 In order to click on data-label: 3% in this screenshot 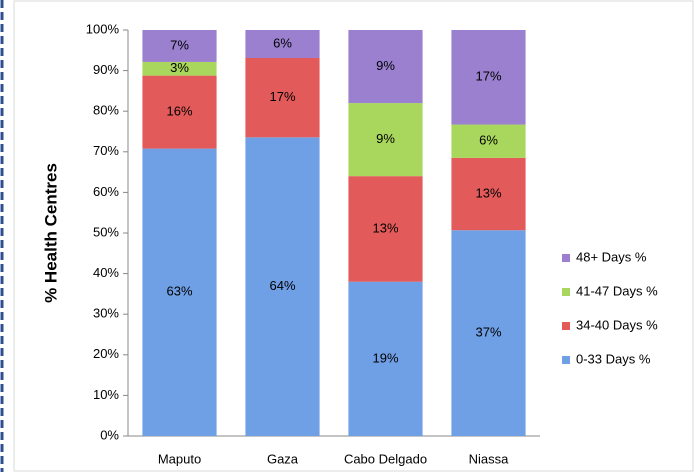, I will do `click(179, 67)`.